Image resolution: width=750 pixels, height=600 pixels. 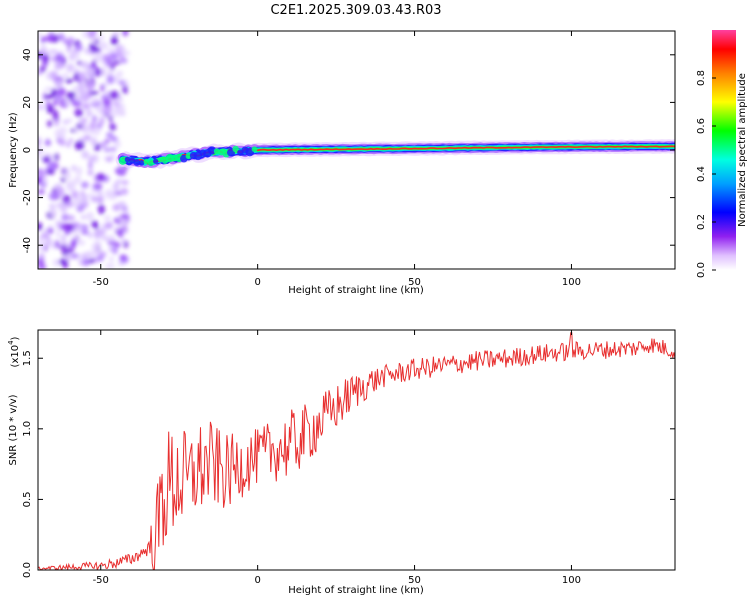 I want to click on y-tick-label: -20, so click(x=27, y=197).